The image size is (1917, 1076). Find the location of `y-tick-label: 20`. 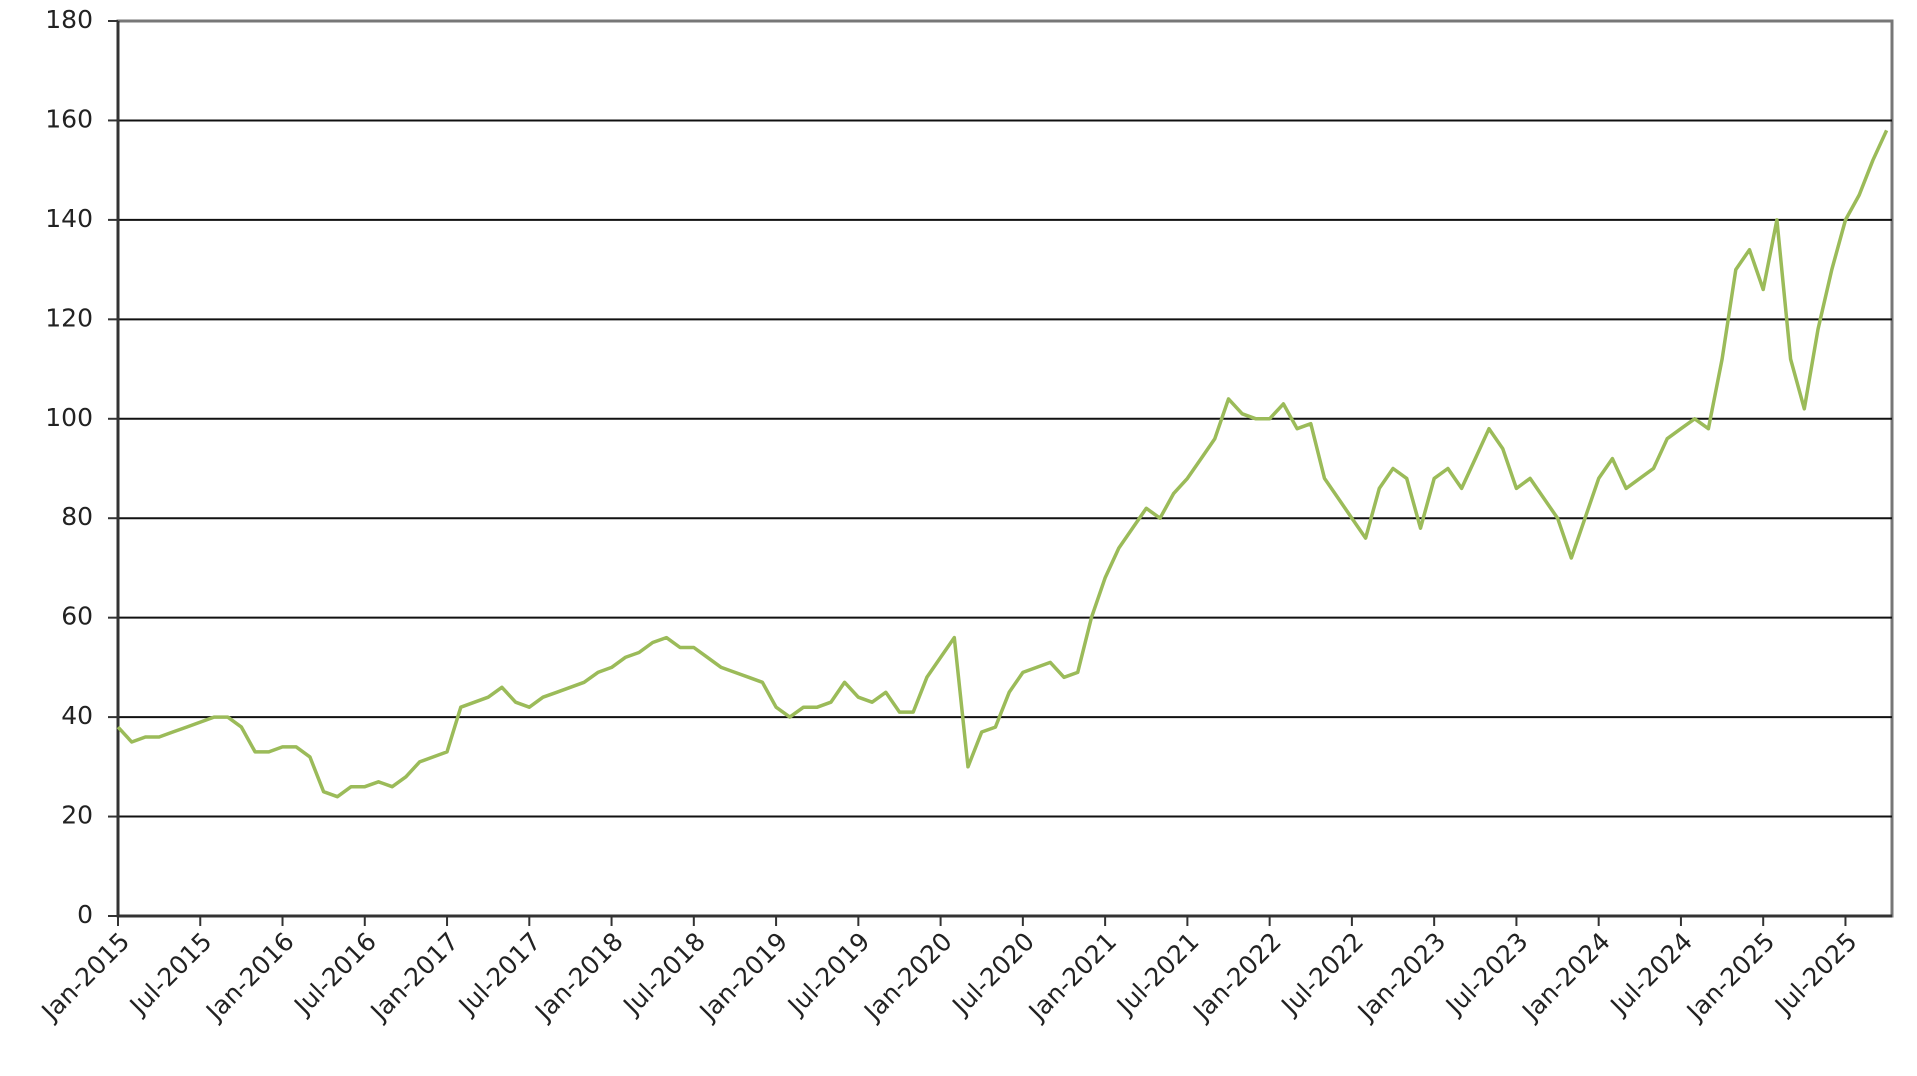

y-tick-label: 20 is located at coordinates (77, 815).